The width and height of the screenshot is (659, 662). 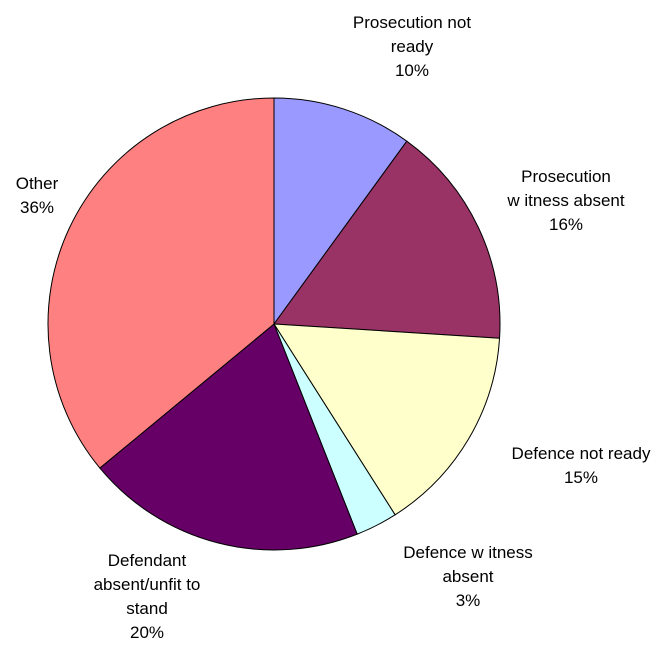 I want to click on slice-label-3: Defence w itness absent 3%, so click(x=467, y=577).